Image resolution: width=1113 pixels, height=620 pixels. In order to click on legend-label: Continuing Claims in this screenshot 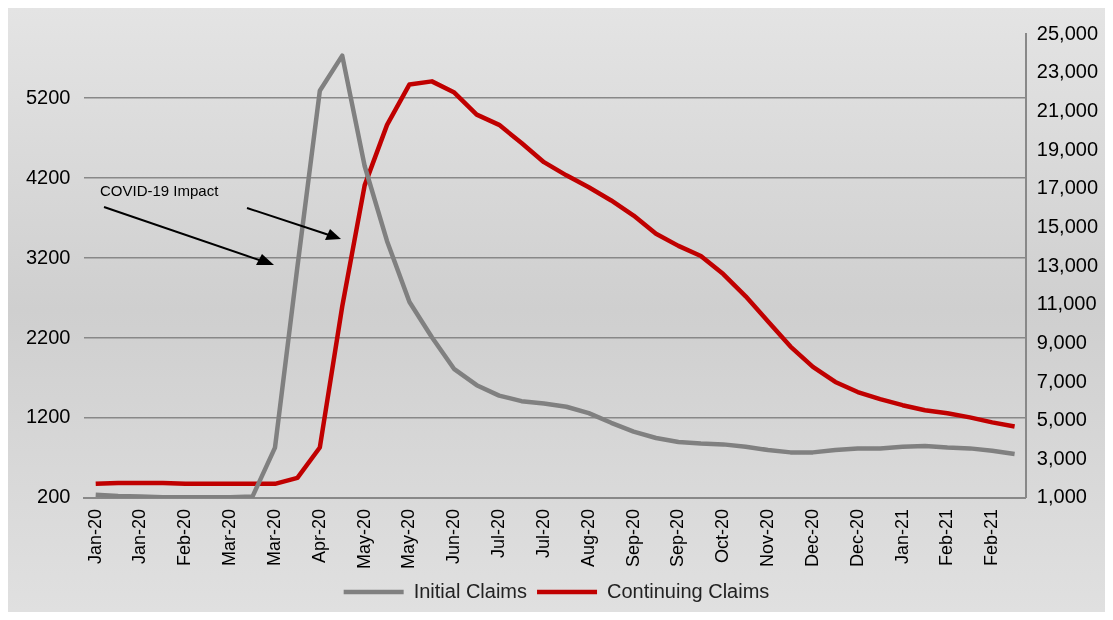, I will do `click(688, 590)`.